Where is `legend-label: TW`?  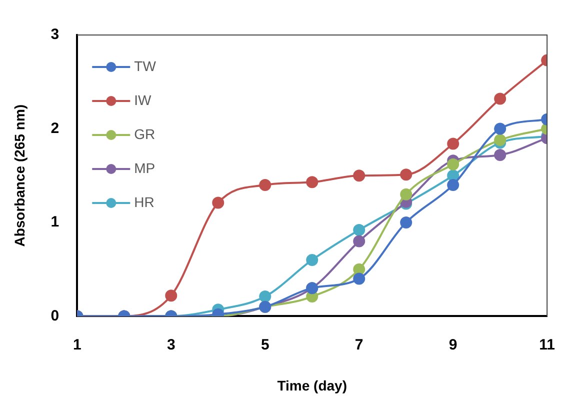
legend-label: TW is located at coordinates (145, 66).